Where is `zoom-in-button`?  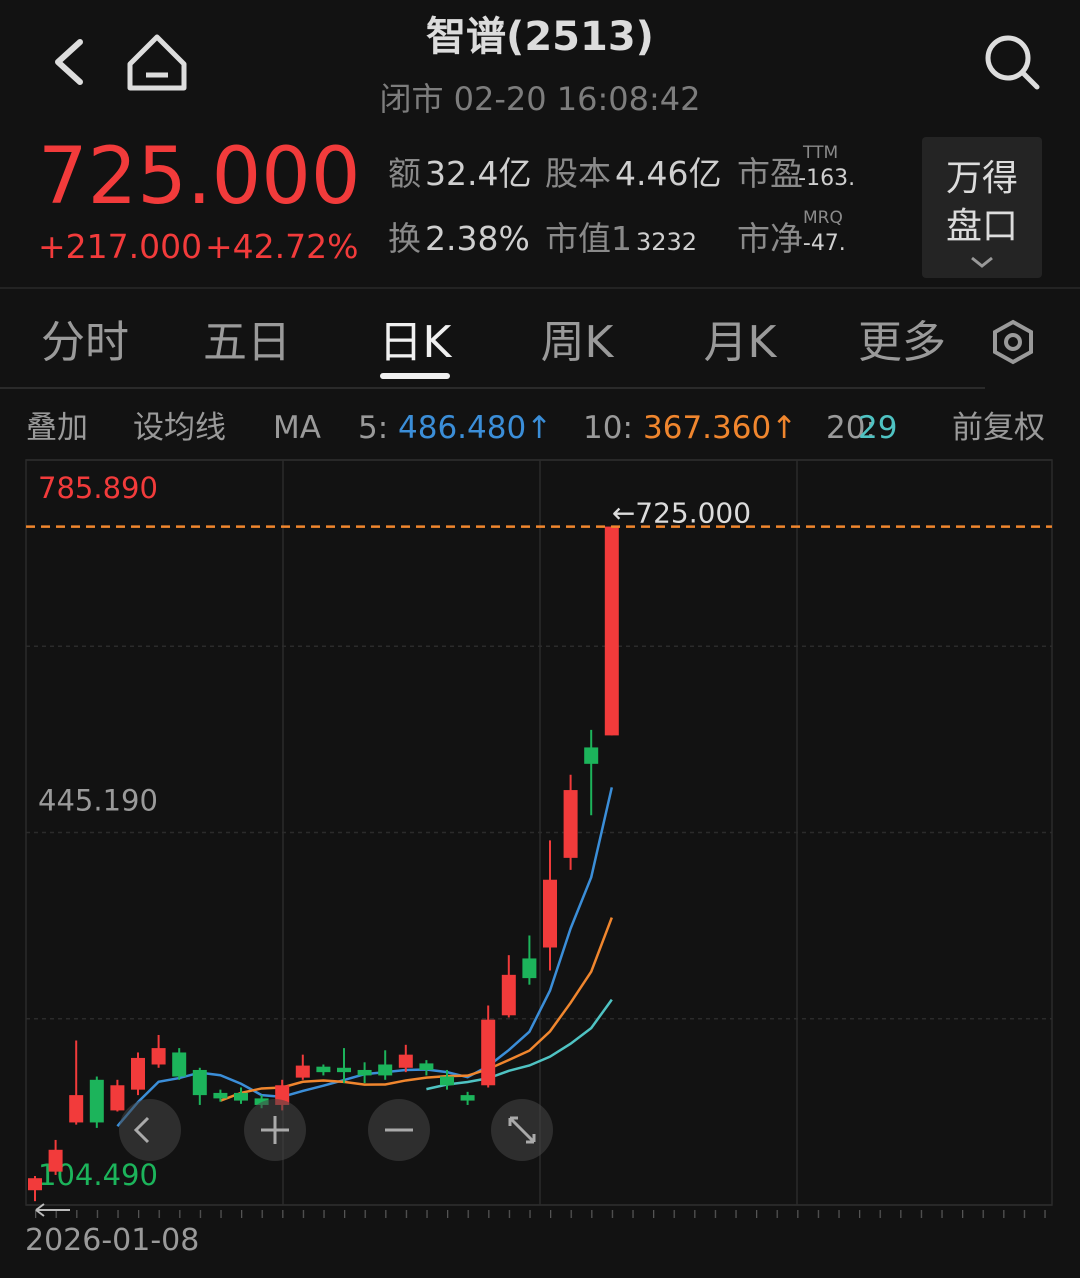
zoom-in-button is located at coordinates (275, 1130).